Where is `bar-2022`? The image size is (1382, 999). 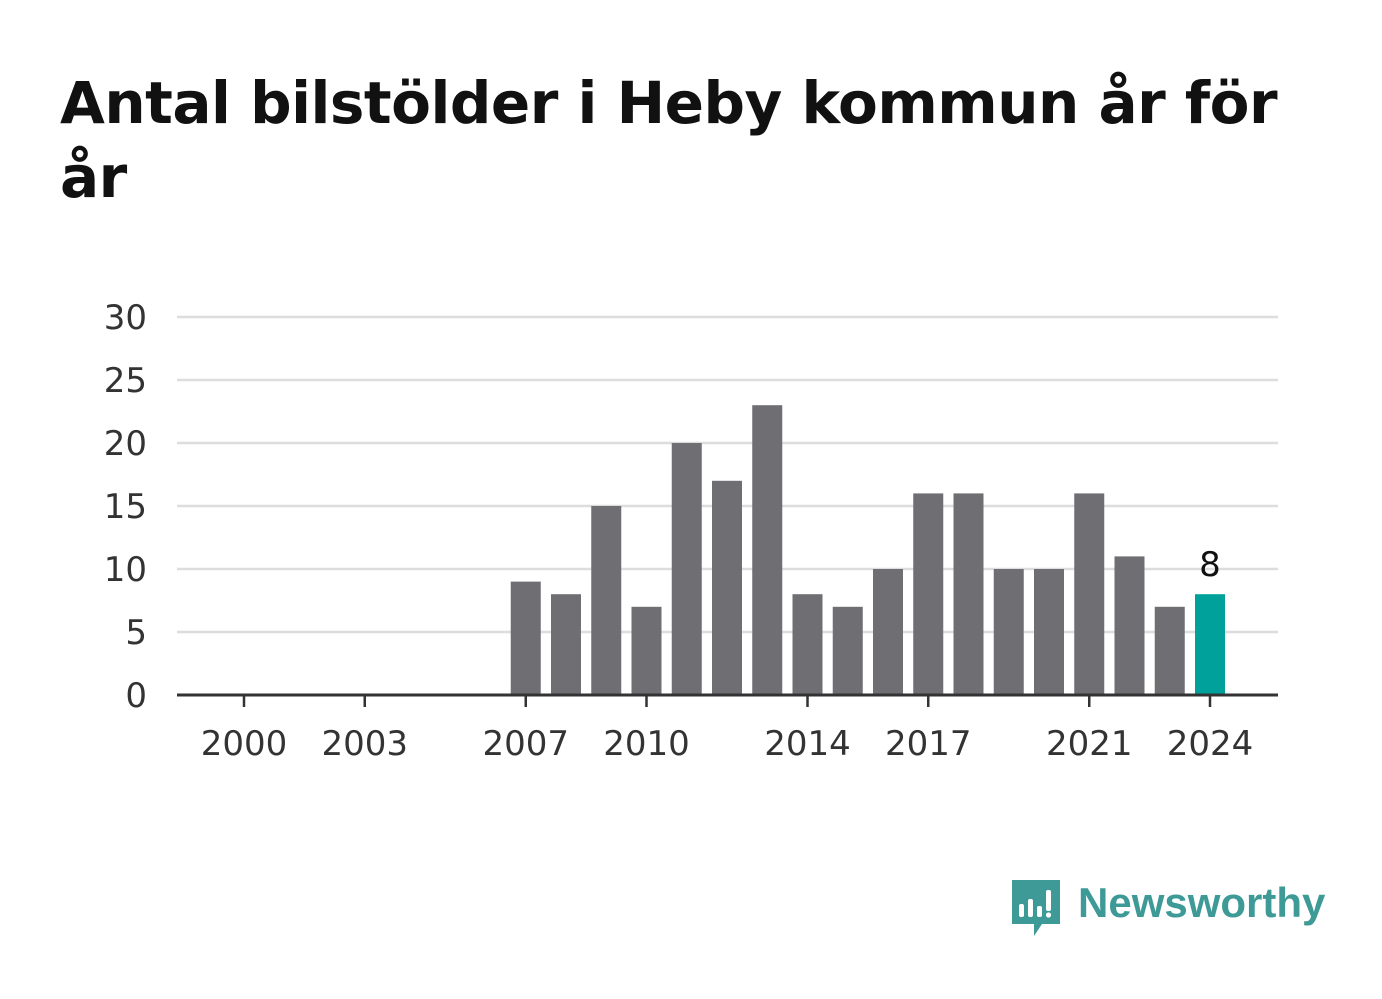
bar-2022 is located at coordinates (1129, 625).